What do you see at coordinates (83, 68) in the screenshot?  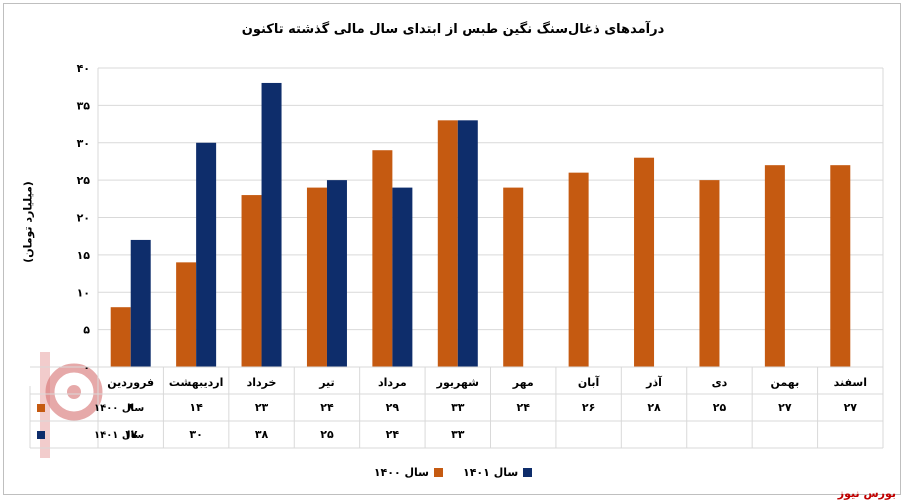 I see `y-tick-label: ۴۰` at bounding box center [83, 68].